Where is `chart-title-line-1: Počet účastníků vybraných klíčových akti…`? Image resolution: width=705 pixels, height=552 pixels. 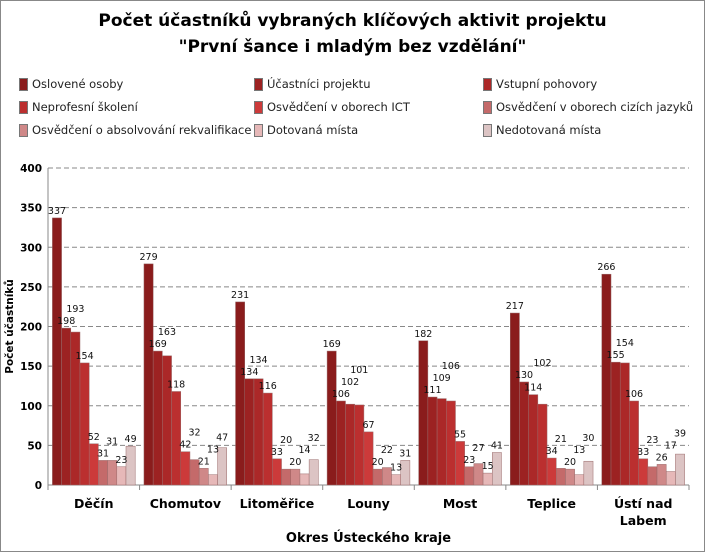 chart-title-line-1: Počet účastníků vybraných klíčových akti… is located at coordinates (352, 21).